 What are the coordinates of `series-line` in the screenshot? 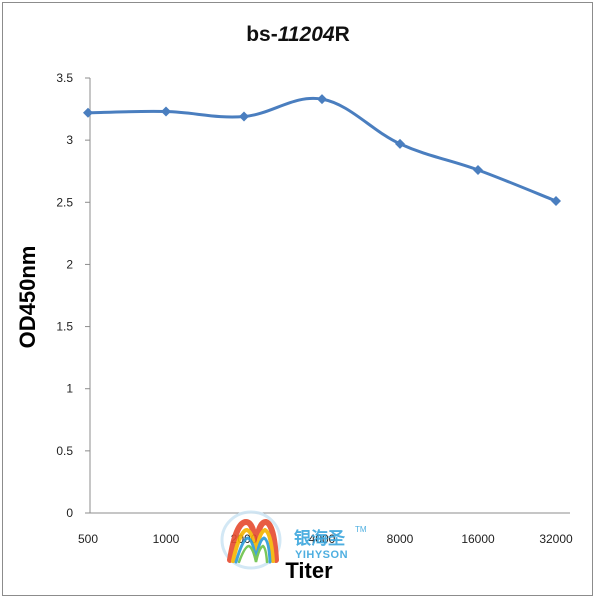 It's located at (322, 149).